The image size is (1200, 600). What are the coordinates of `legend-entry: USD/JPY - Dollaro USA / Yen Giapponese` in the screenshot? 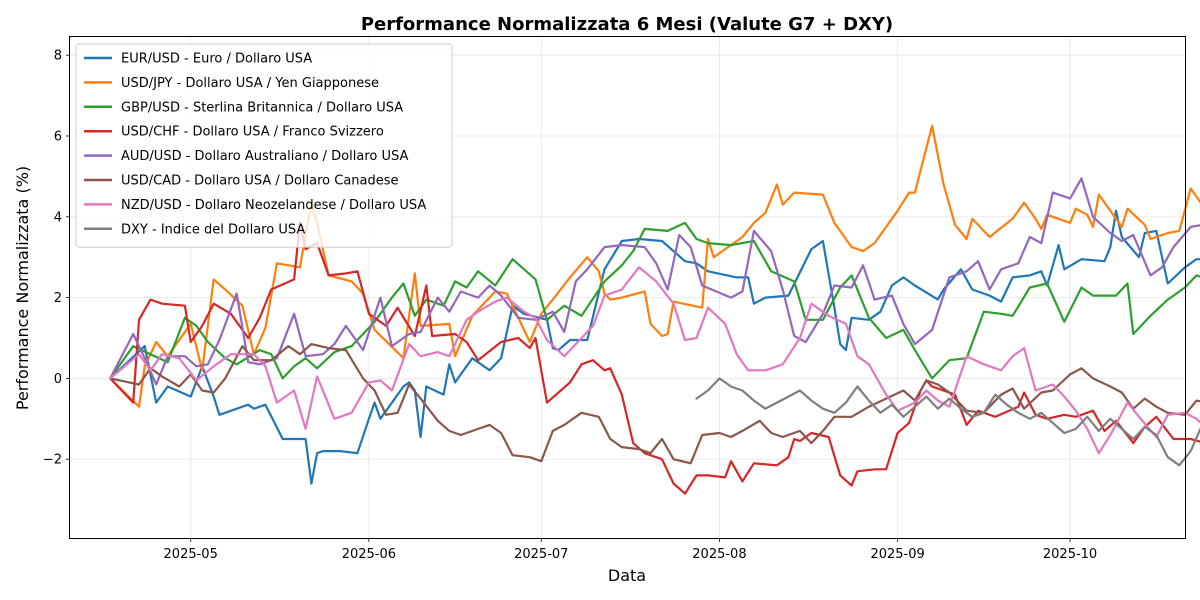 It's located at (250, 83).